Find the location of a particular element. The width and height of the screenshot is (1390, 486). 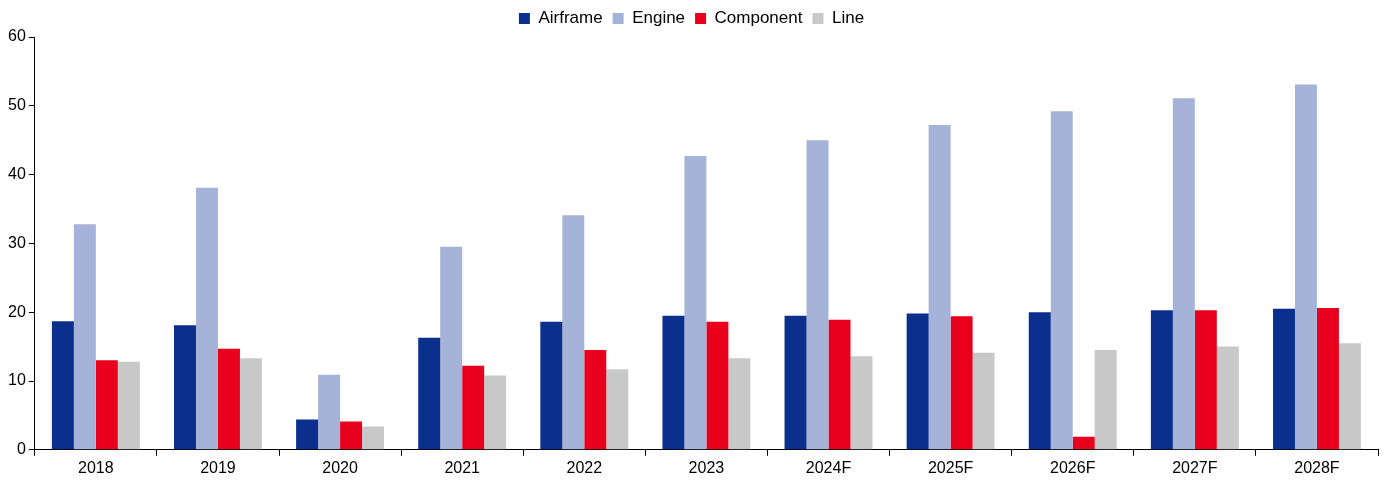

y-tick-label: 40 is located at coordinates (17, 174).